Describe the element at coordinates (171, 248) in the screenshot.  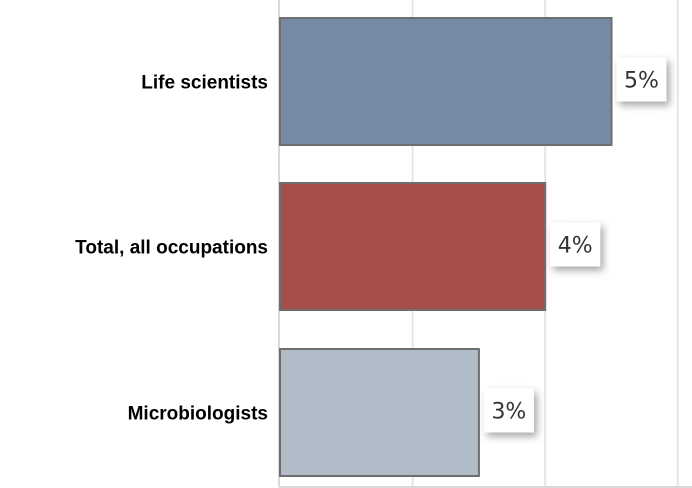
I see `category-label: Total, all occupations` at that location.